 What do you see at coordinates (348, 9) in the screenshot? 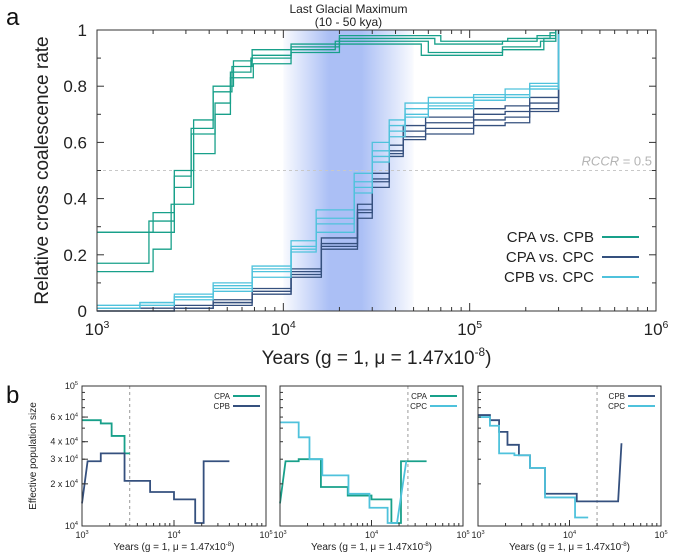
I see `lgm-title: Last Glacial Maximum` at bounding box center [348, 9].